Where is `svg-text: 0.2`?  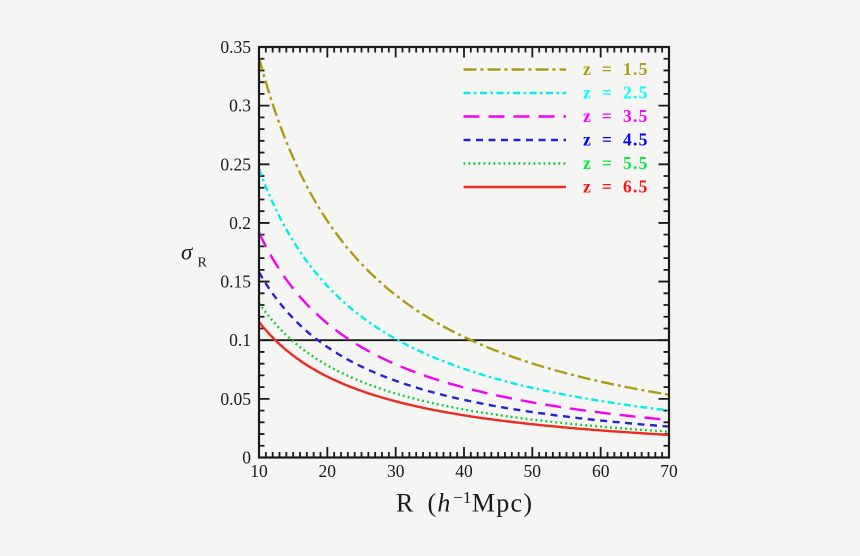
svg-text: 0.2 is located at coordinates (240, 223).